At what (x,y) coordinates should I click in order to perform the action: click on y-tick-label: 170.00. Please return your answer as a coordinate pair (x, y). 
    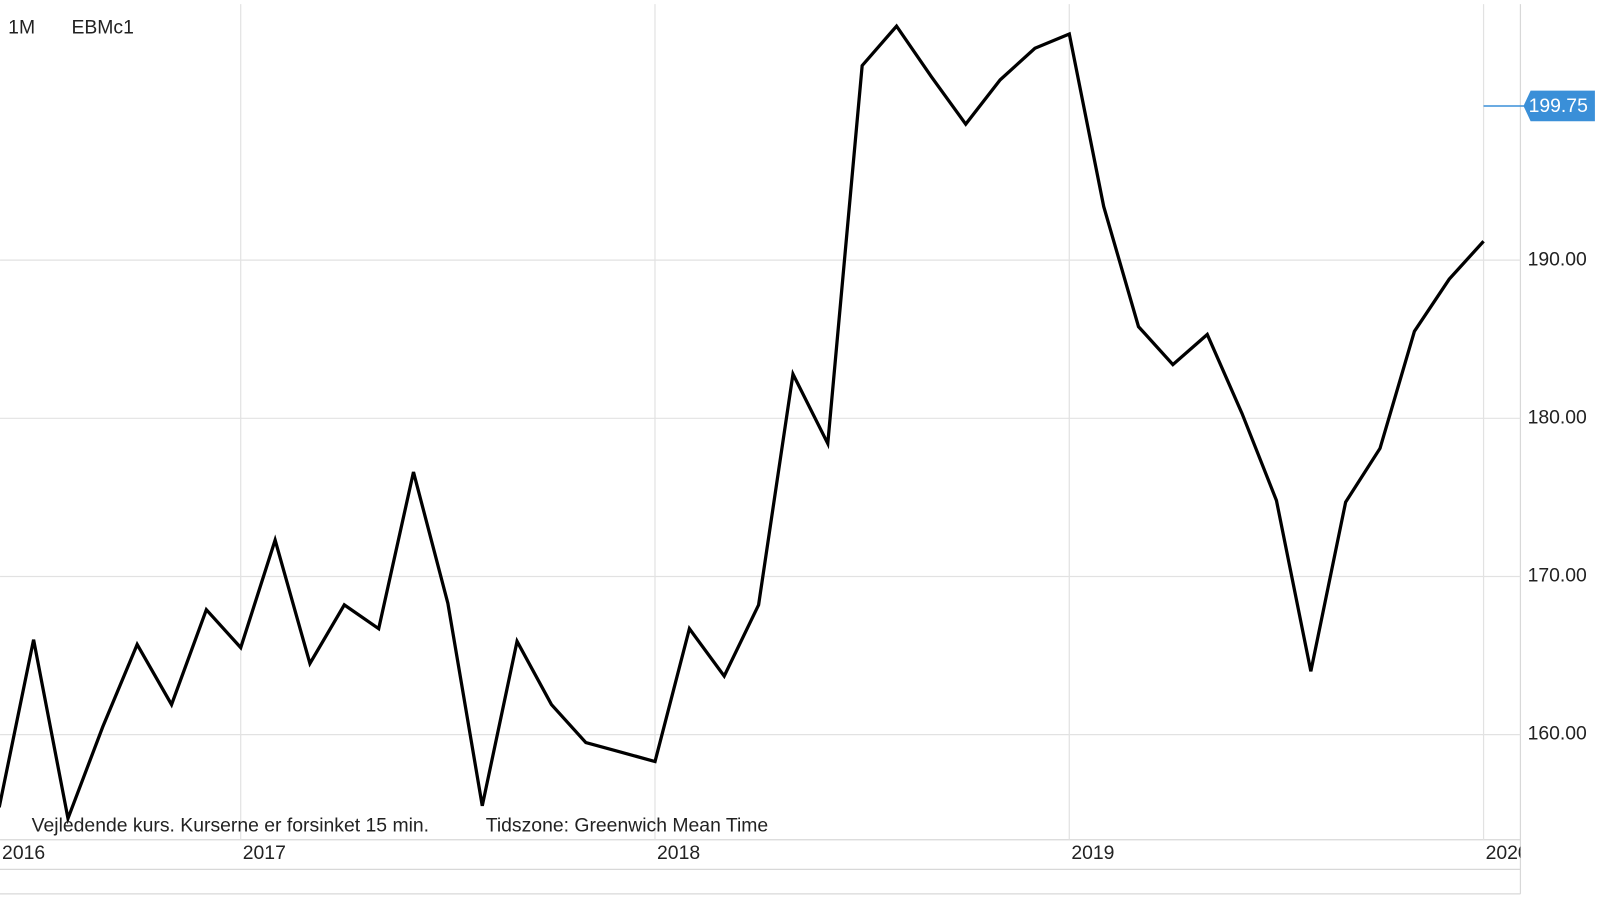
    Looking at the image, I should click on (1557, 576).